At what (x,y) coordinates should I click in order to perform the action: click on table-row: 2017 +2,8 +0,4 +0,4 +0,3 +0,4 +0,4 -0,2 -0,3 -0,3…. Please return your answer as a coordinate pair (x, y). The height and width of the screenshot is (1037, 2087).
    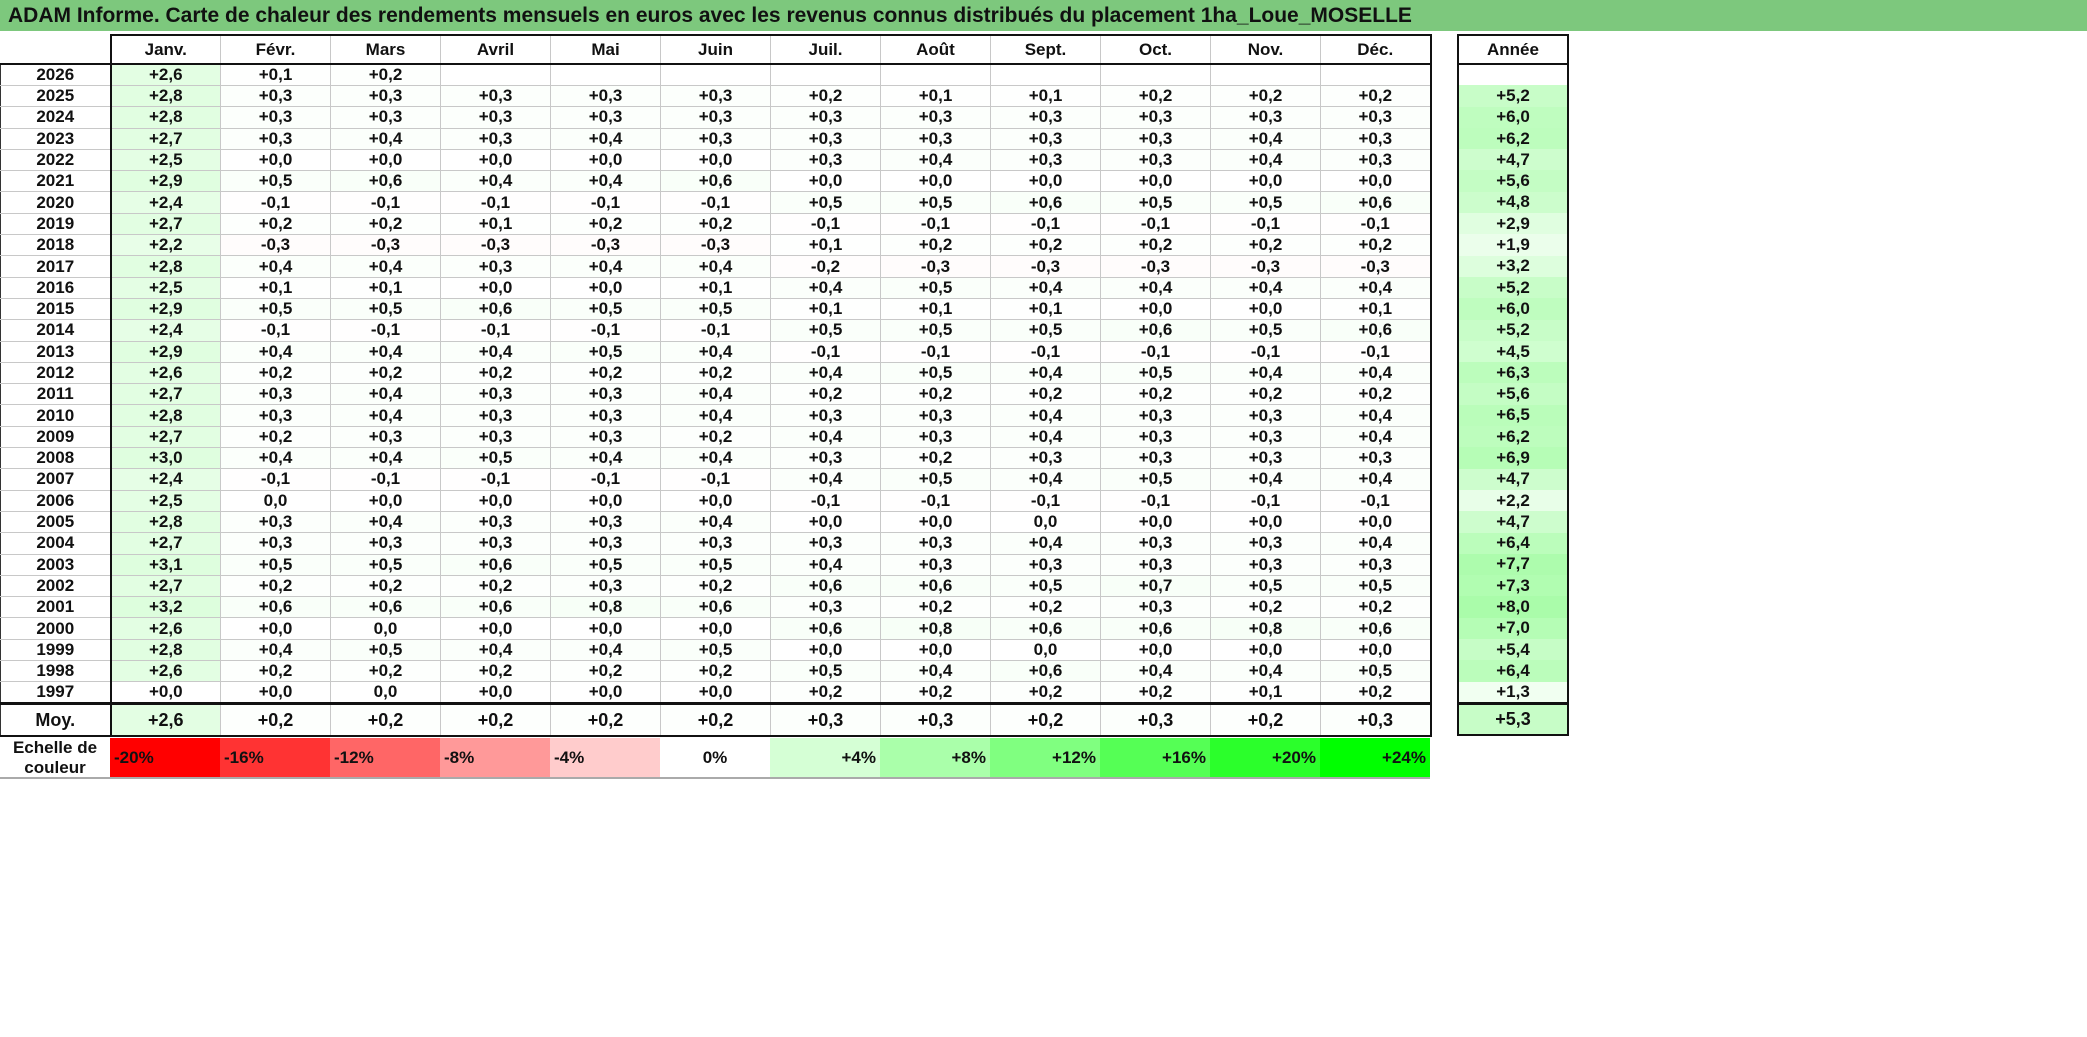
    Looking at the image, I should click on (716, 266).